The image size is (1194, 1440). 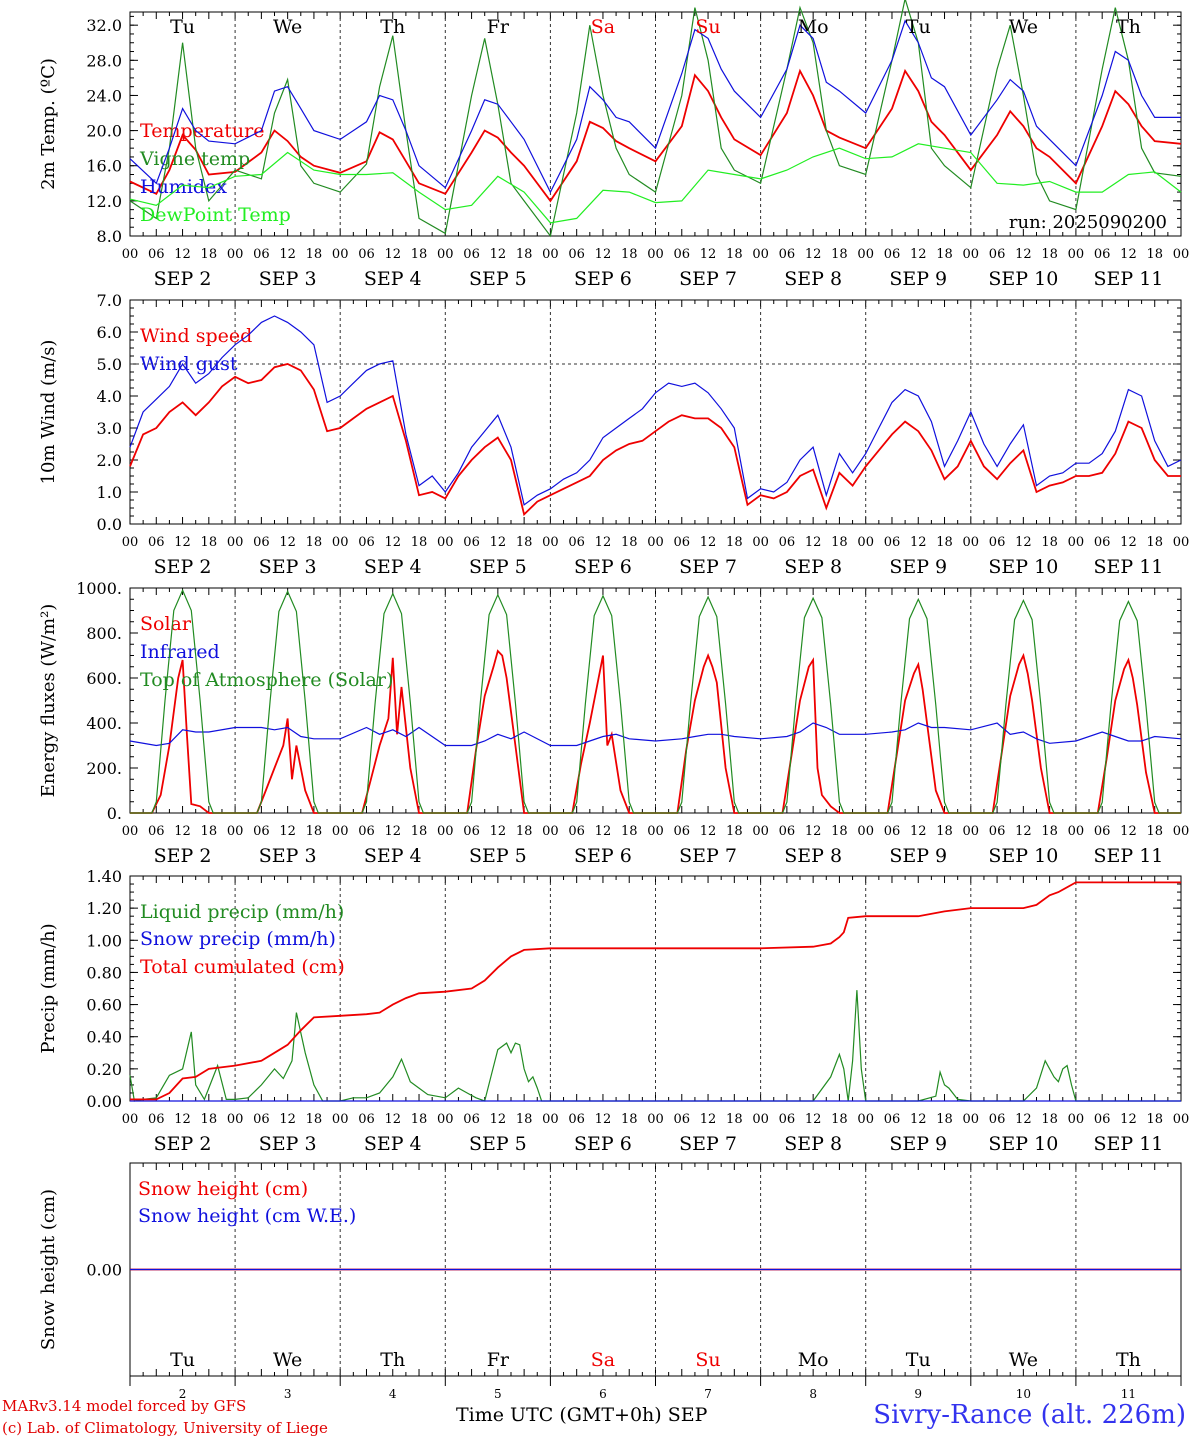 What do you see at coordinates (603, 279) in the screenshot?
I see `date-label: SEP 6` at bounding box center [603, 279].